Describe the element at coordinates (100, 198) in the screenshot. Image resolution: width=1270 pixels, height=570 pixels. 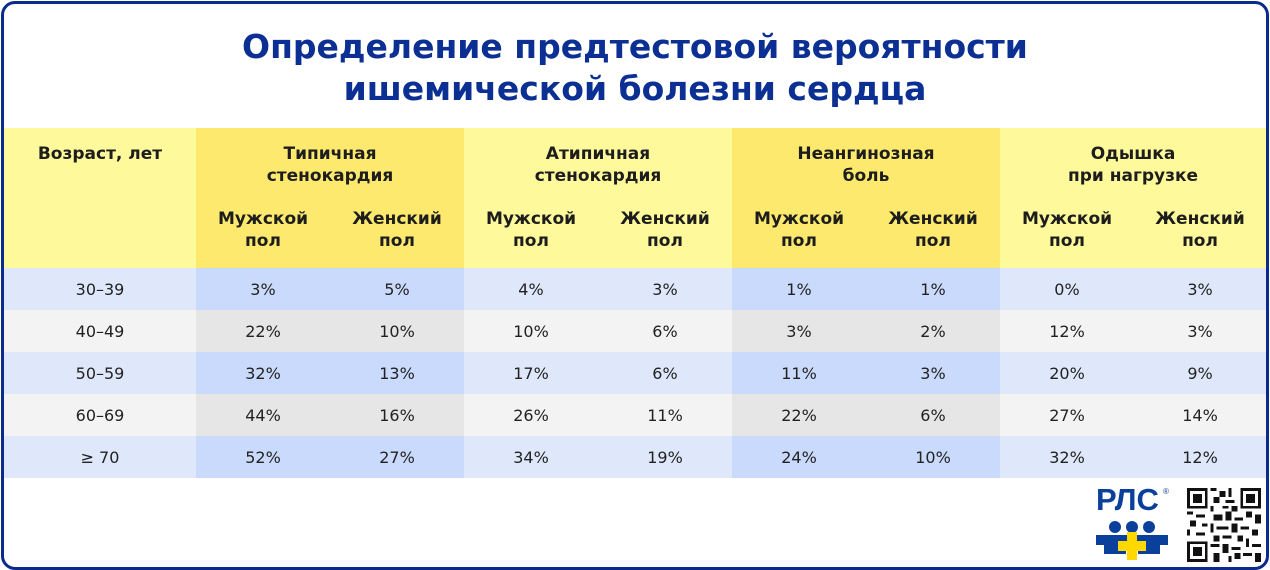
I see `header-age: Возраст, лет` at that location.